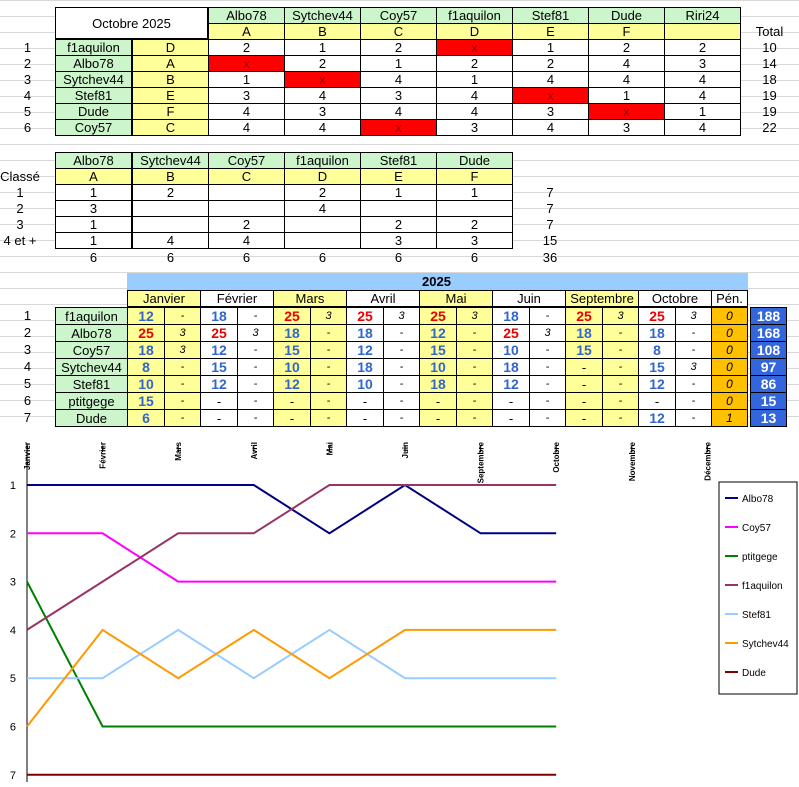  I want to click on row-total: 7, so click(550, 192).